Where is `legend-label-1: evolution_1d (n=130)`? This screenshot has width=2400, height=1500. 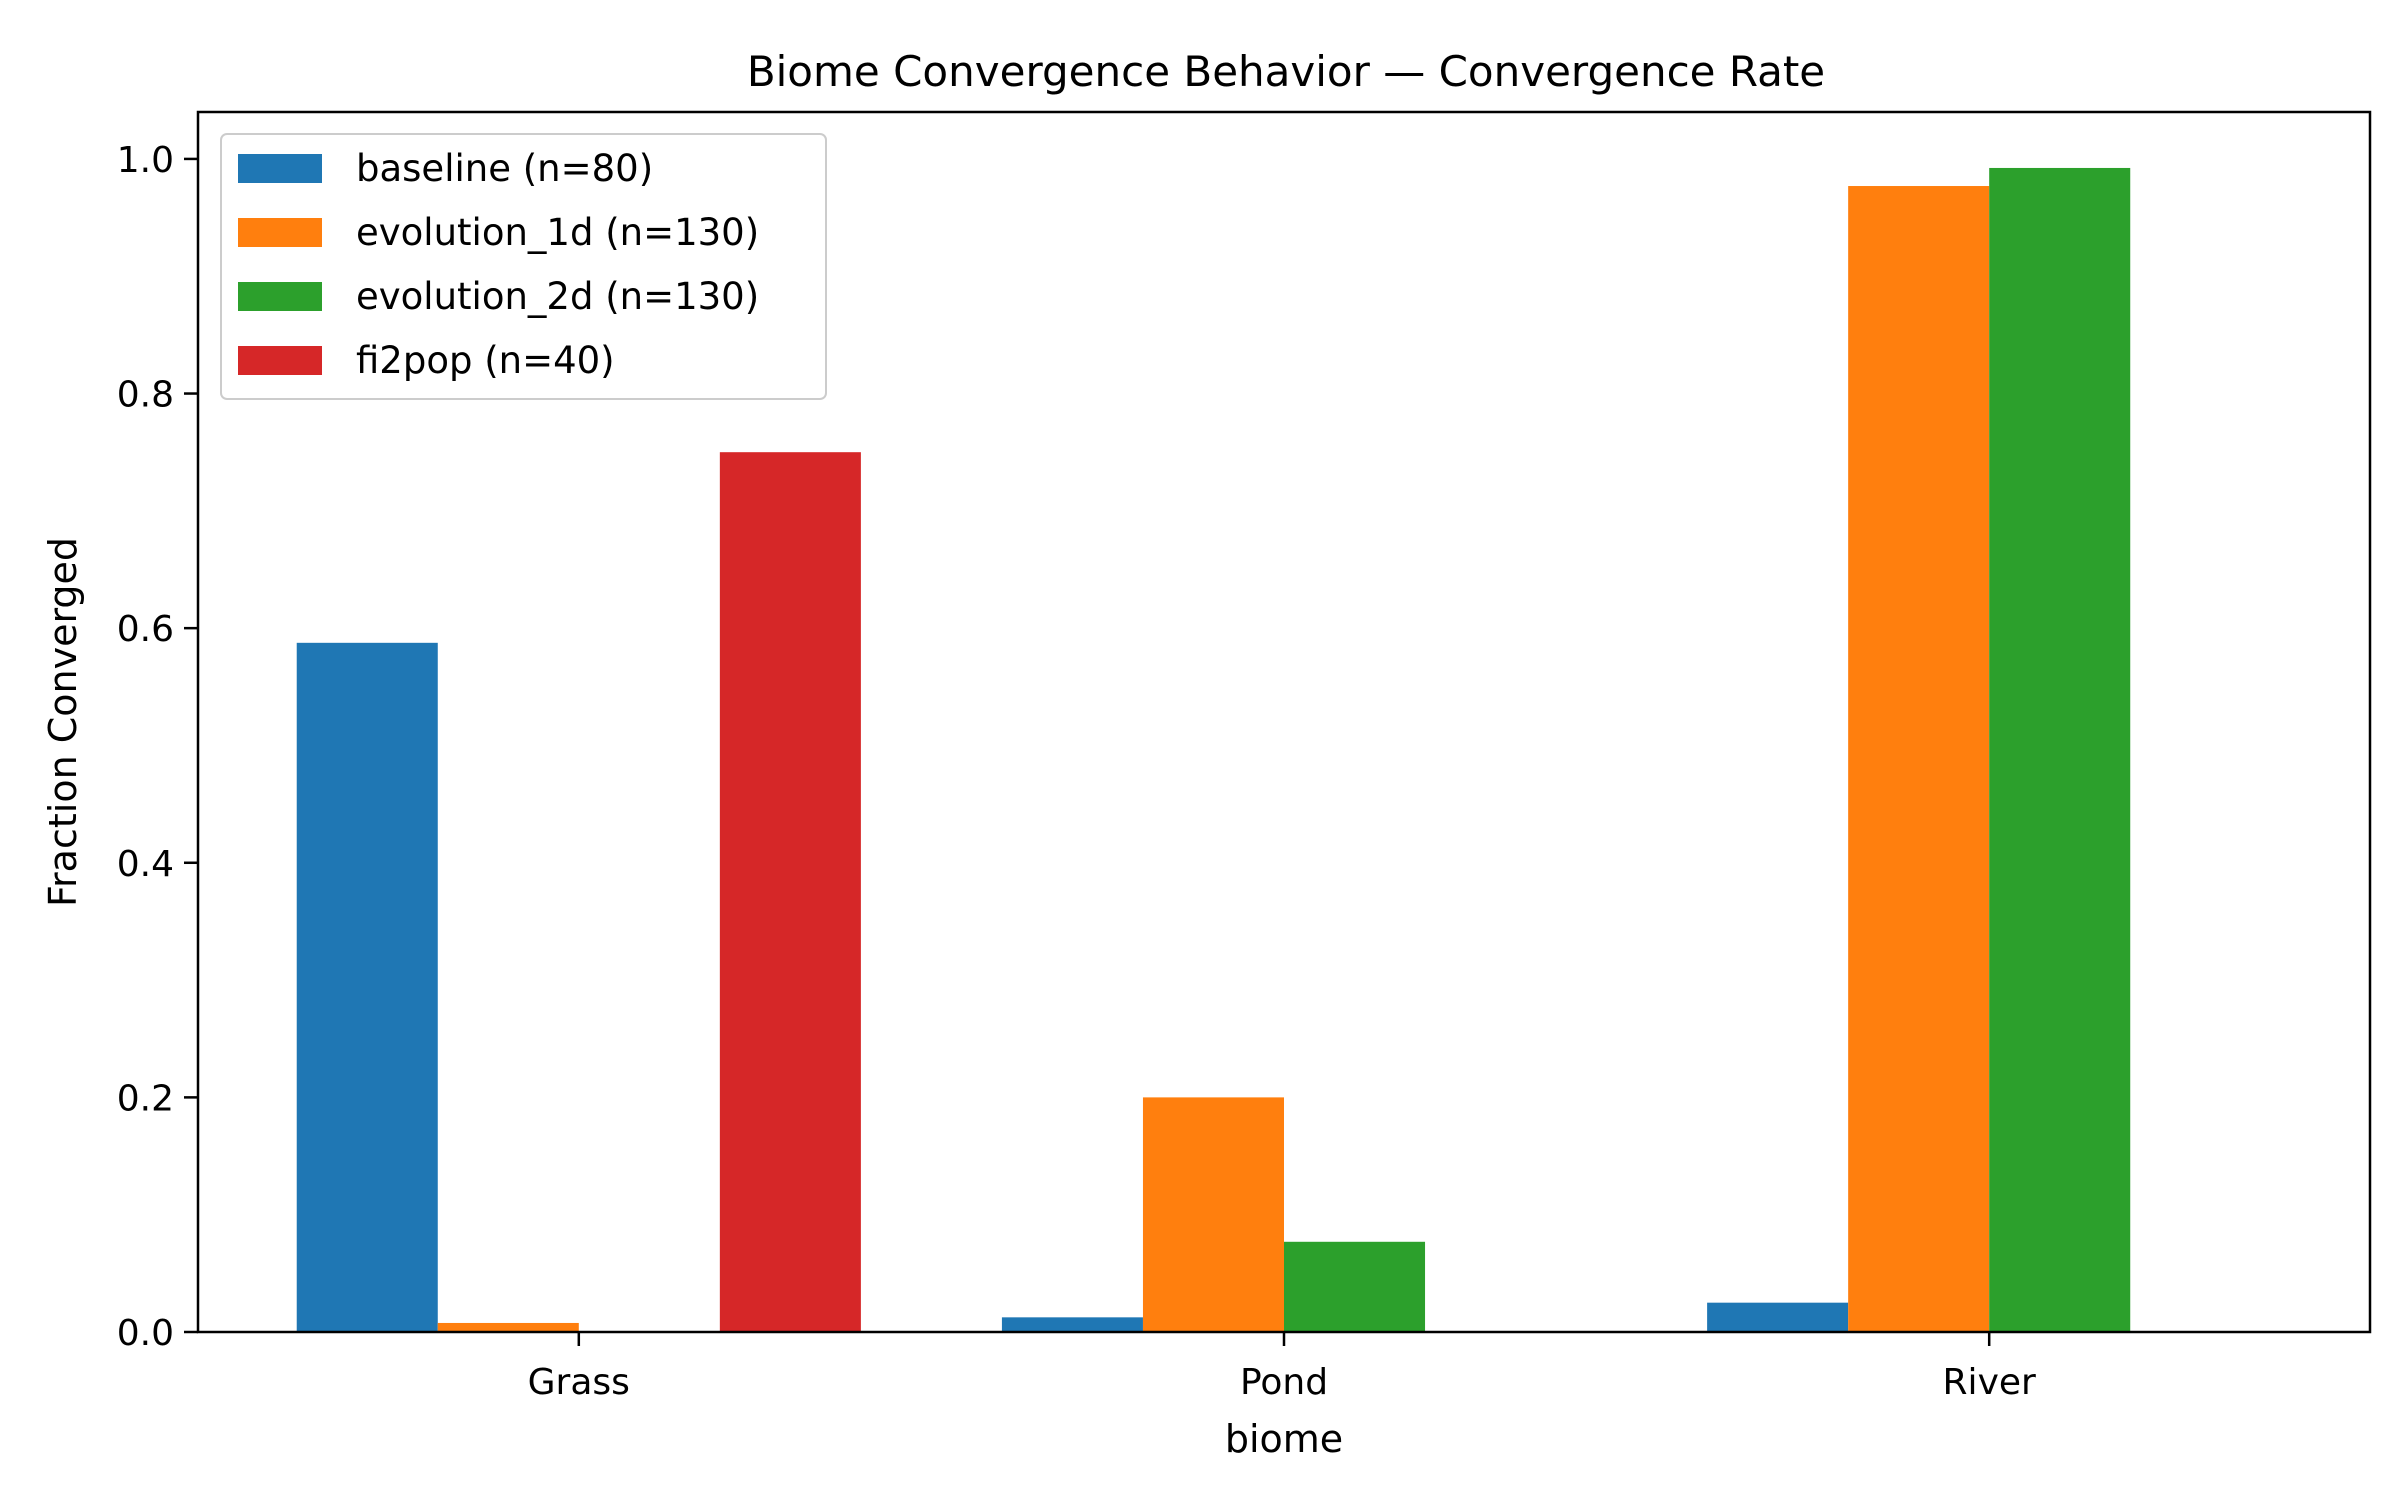 legend-label-1: evolution_1d (n=130) is located at coordinates (557, 232).